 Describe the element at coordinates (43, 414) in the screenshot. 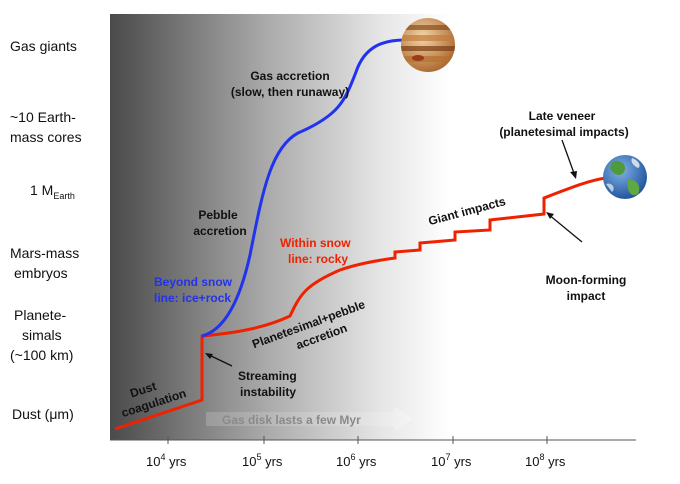

I see `y-label-dust: Dust (μm)` at that location.